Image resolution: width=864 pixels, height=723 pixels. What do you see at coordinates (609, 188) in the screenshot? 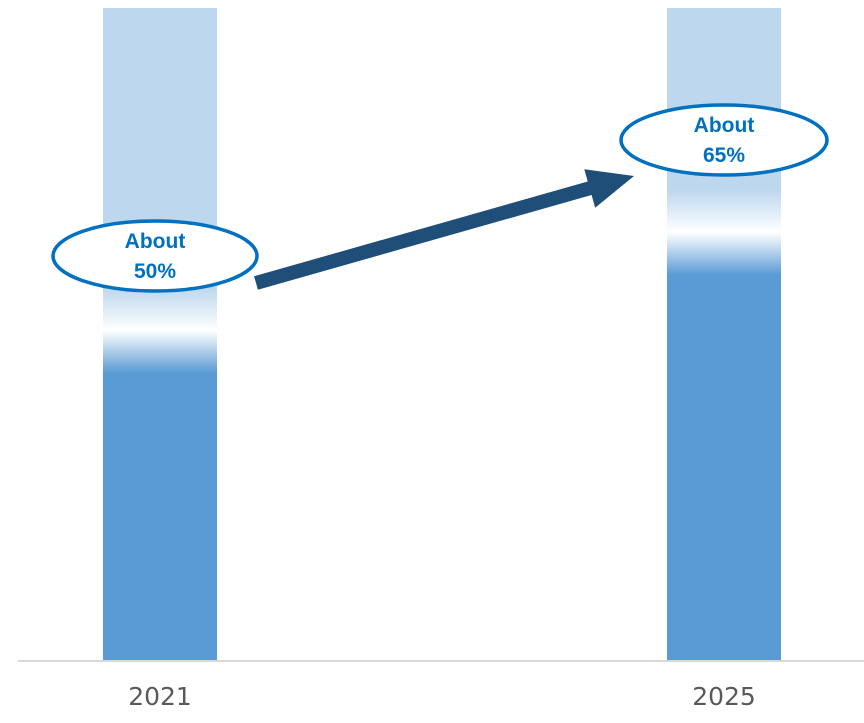
I see `trend-arrow-head` at bounding box center [609, 188].